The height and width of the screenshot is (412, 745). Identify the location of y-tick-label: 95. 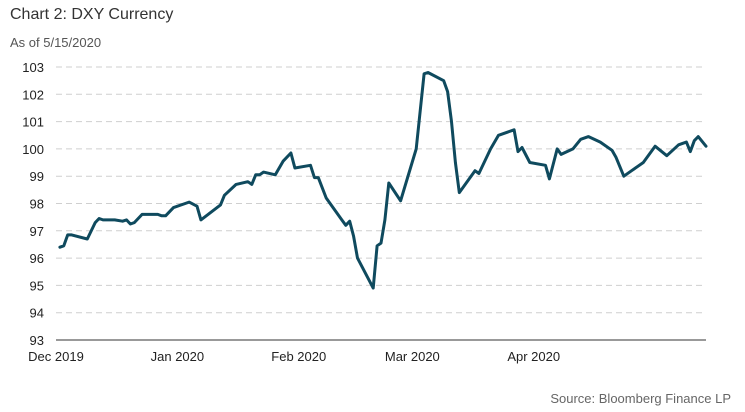
(37, 285).